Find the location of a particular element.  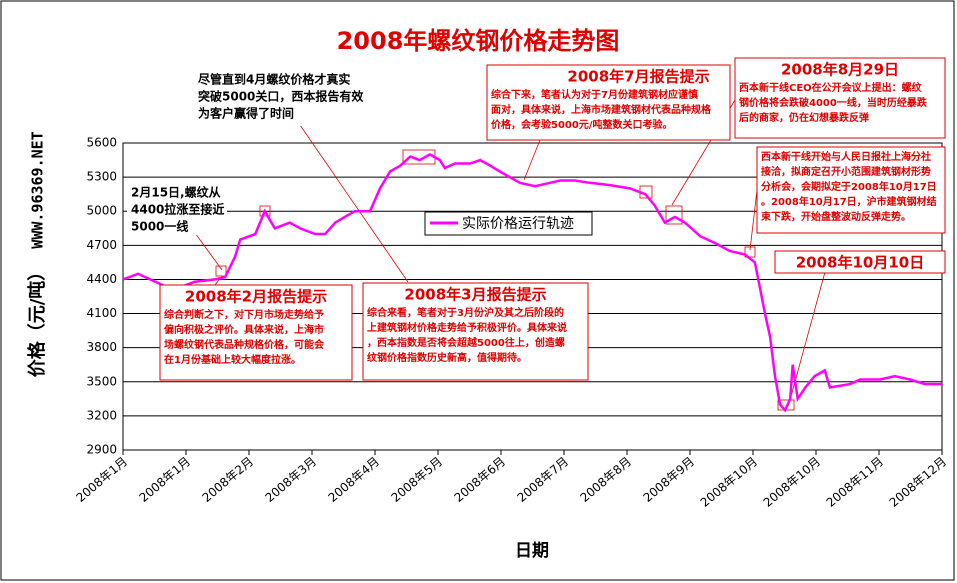

annotation-title: 2008年7月报告提示 is located at coordinates (638, 77).